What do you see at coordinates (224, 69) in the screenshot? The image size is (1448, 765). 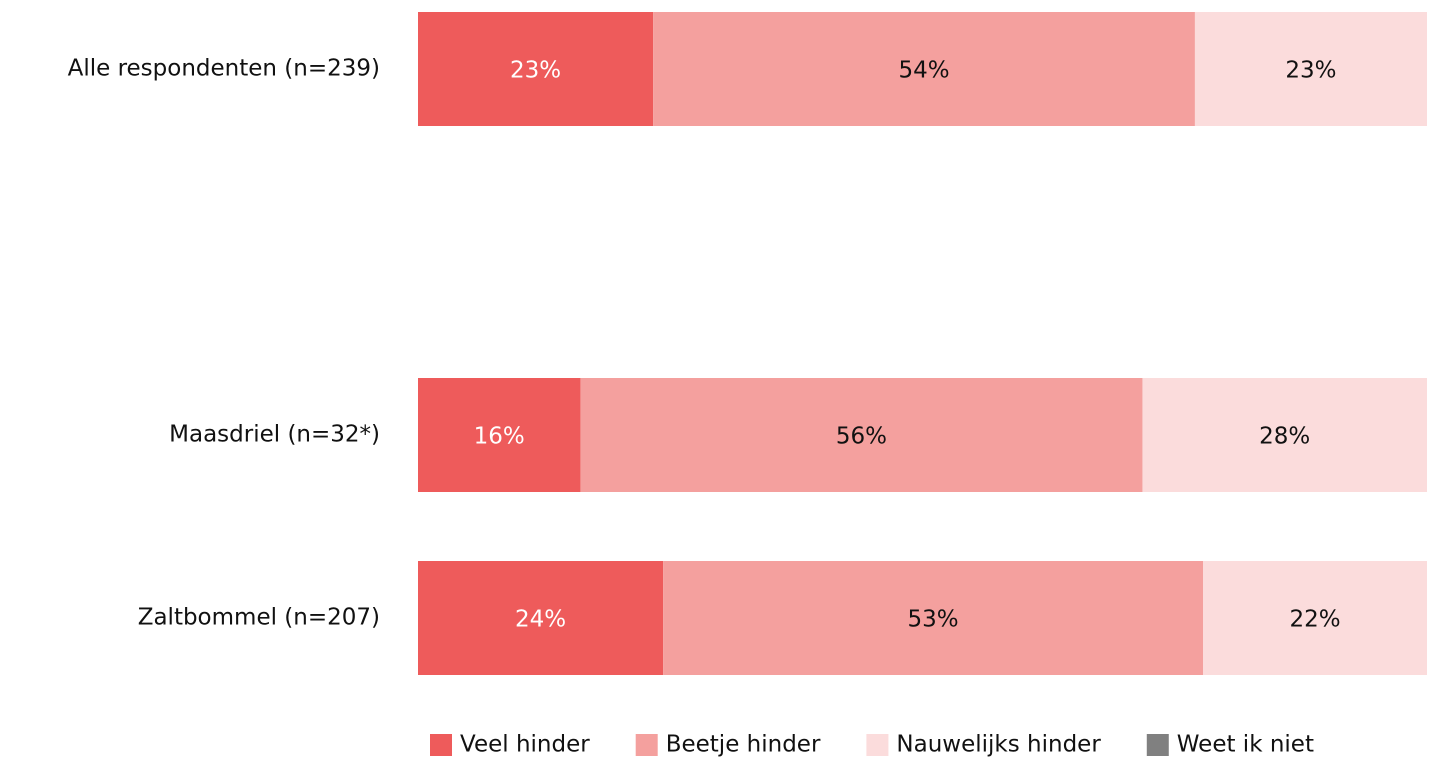 I see `category-label: Alle respondenten (n=239)` at bounding box center [224, 69].